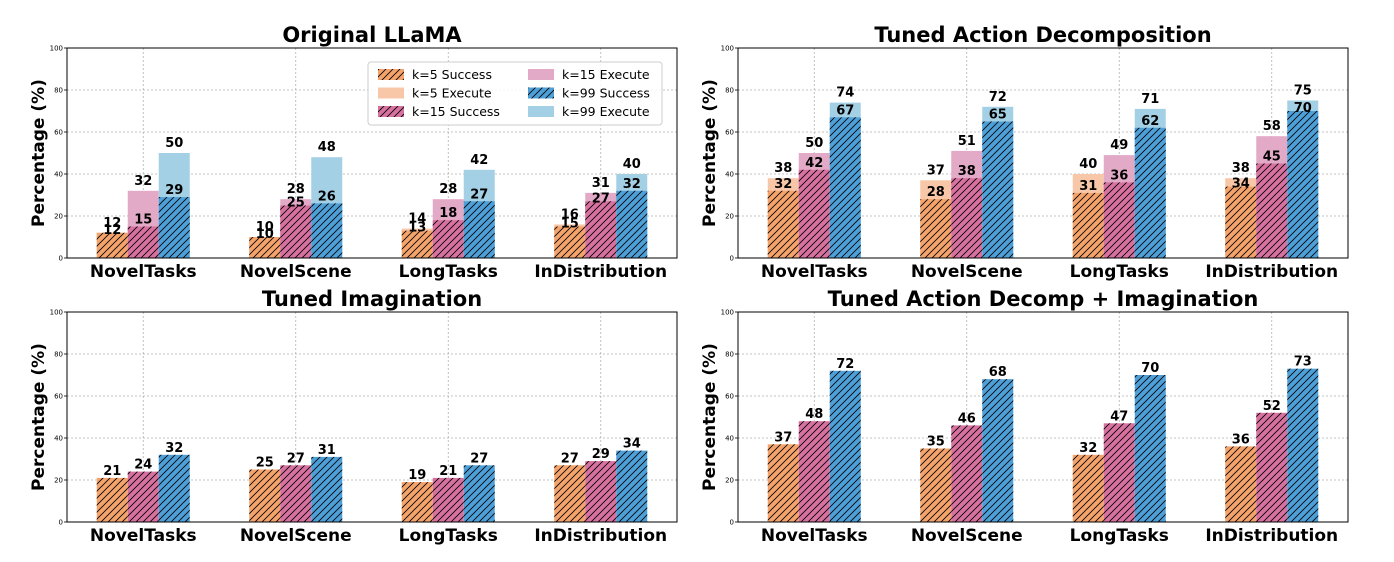 Image resolution: width=1394 pixels, height=562 pixels. Describe the element at coordinates (1119, 416) in the screenshot. I see `data-label-success: 47` at that location.